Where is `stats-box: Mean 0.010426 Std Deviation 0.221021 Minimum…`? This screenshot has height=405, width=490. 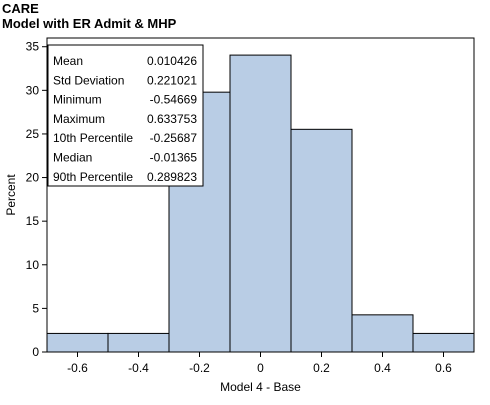
stats-box: Mean 0.010426 Std Deviation 0.221021 Minimum… is located at coordinates (125, 115).